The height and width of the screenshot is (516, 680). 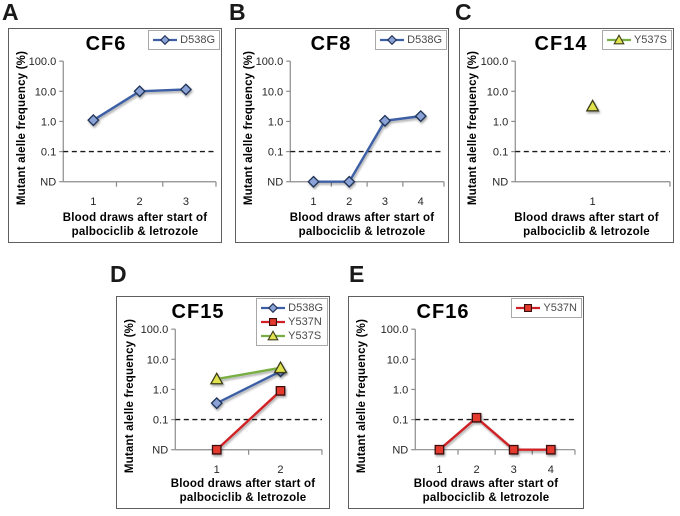 I want to click on legend: Y537S, so click(x=636, y=40).